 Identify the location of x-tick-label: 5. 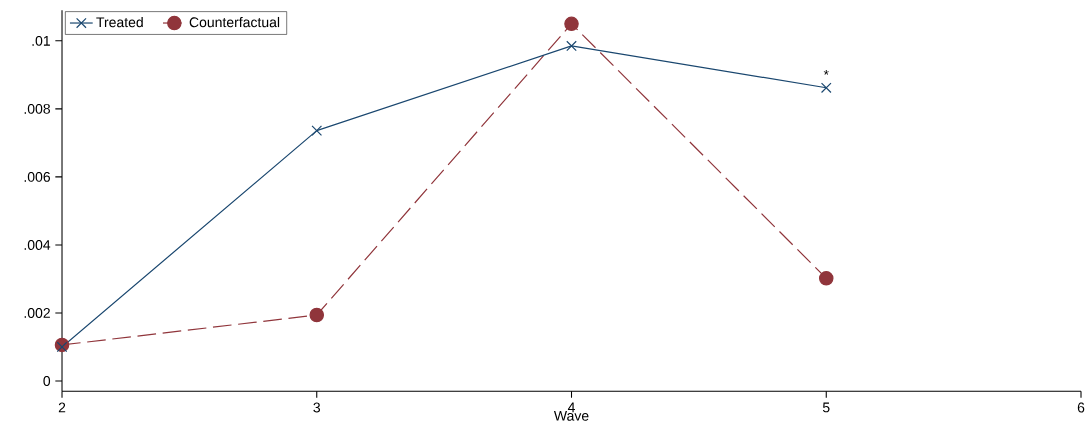
(826, 407).